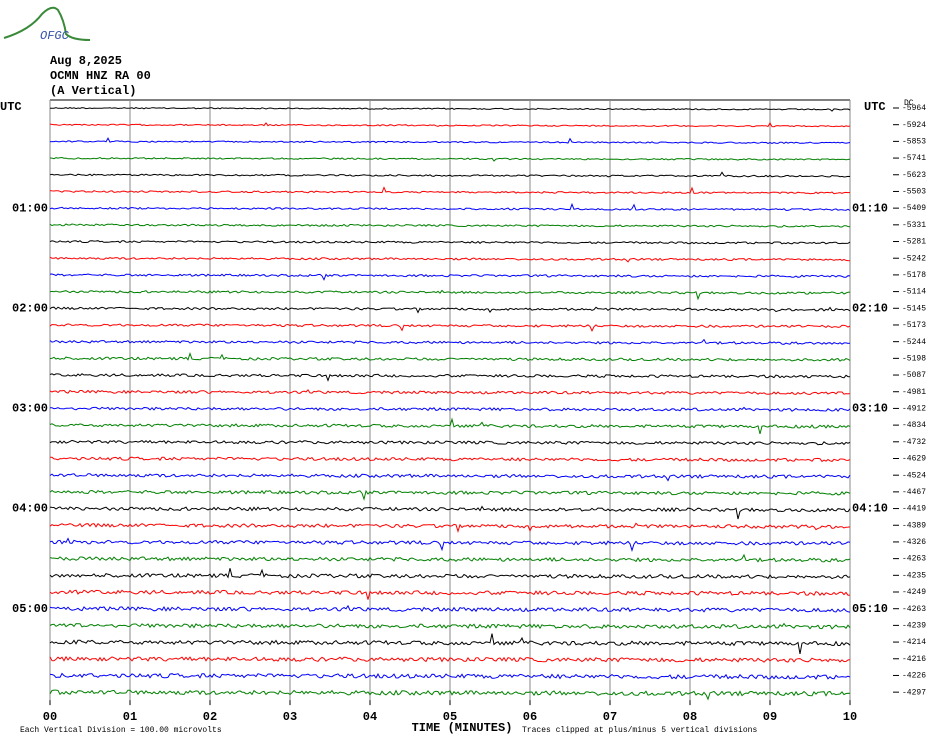 This screenshot has width=930, height=744. Describe the element at coordinates (30, 409) in the screenshot. I see `left-time-label: 03:00` at that location.